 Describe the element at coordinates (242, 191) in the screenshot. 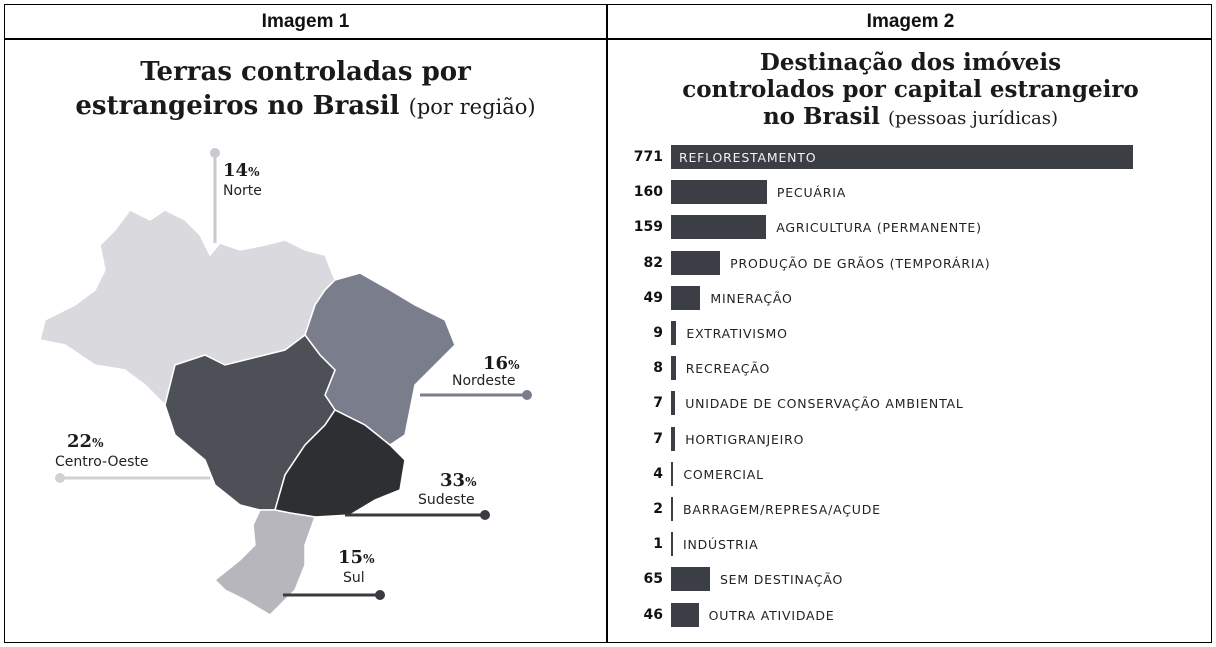

I see `norte-label: Norte` at that location.